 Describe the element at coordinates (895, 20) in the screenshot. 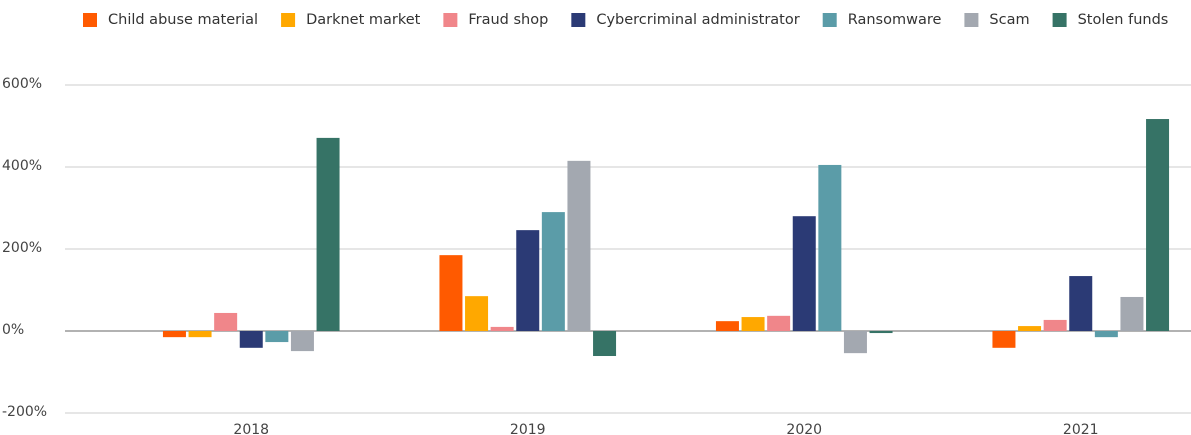

I see `legend-label: Ransomware` at that location.